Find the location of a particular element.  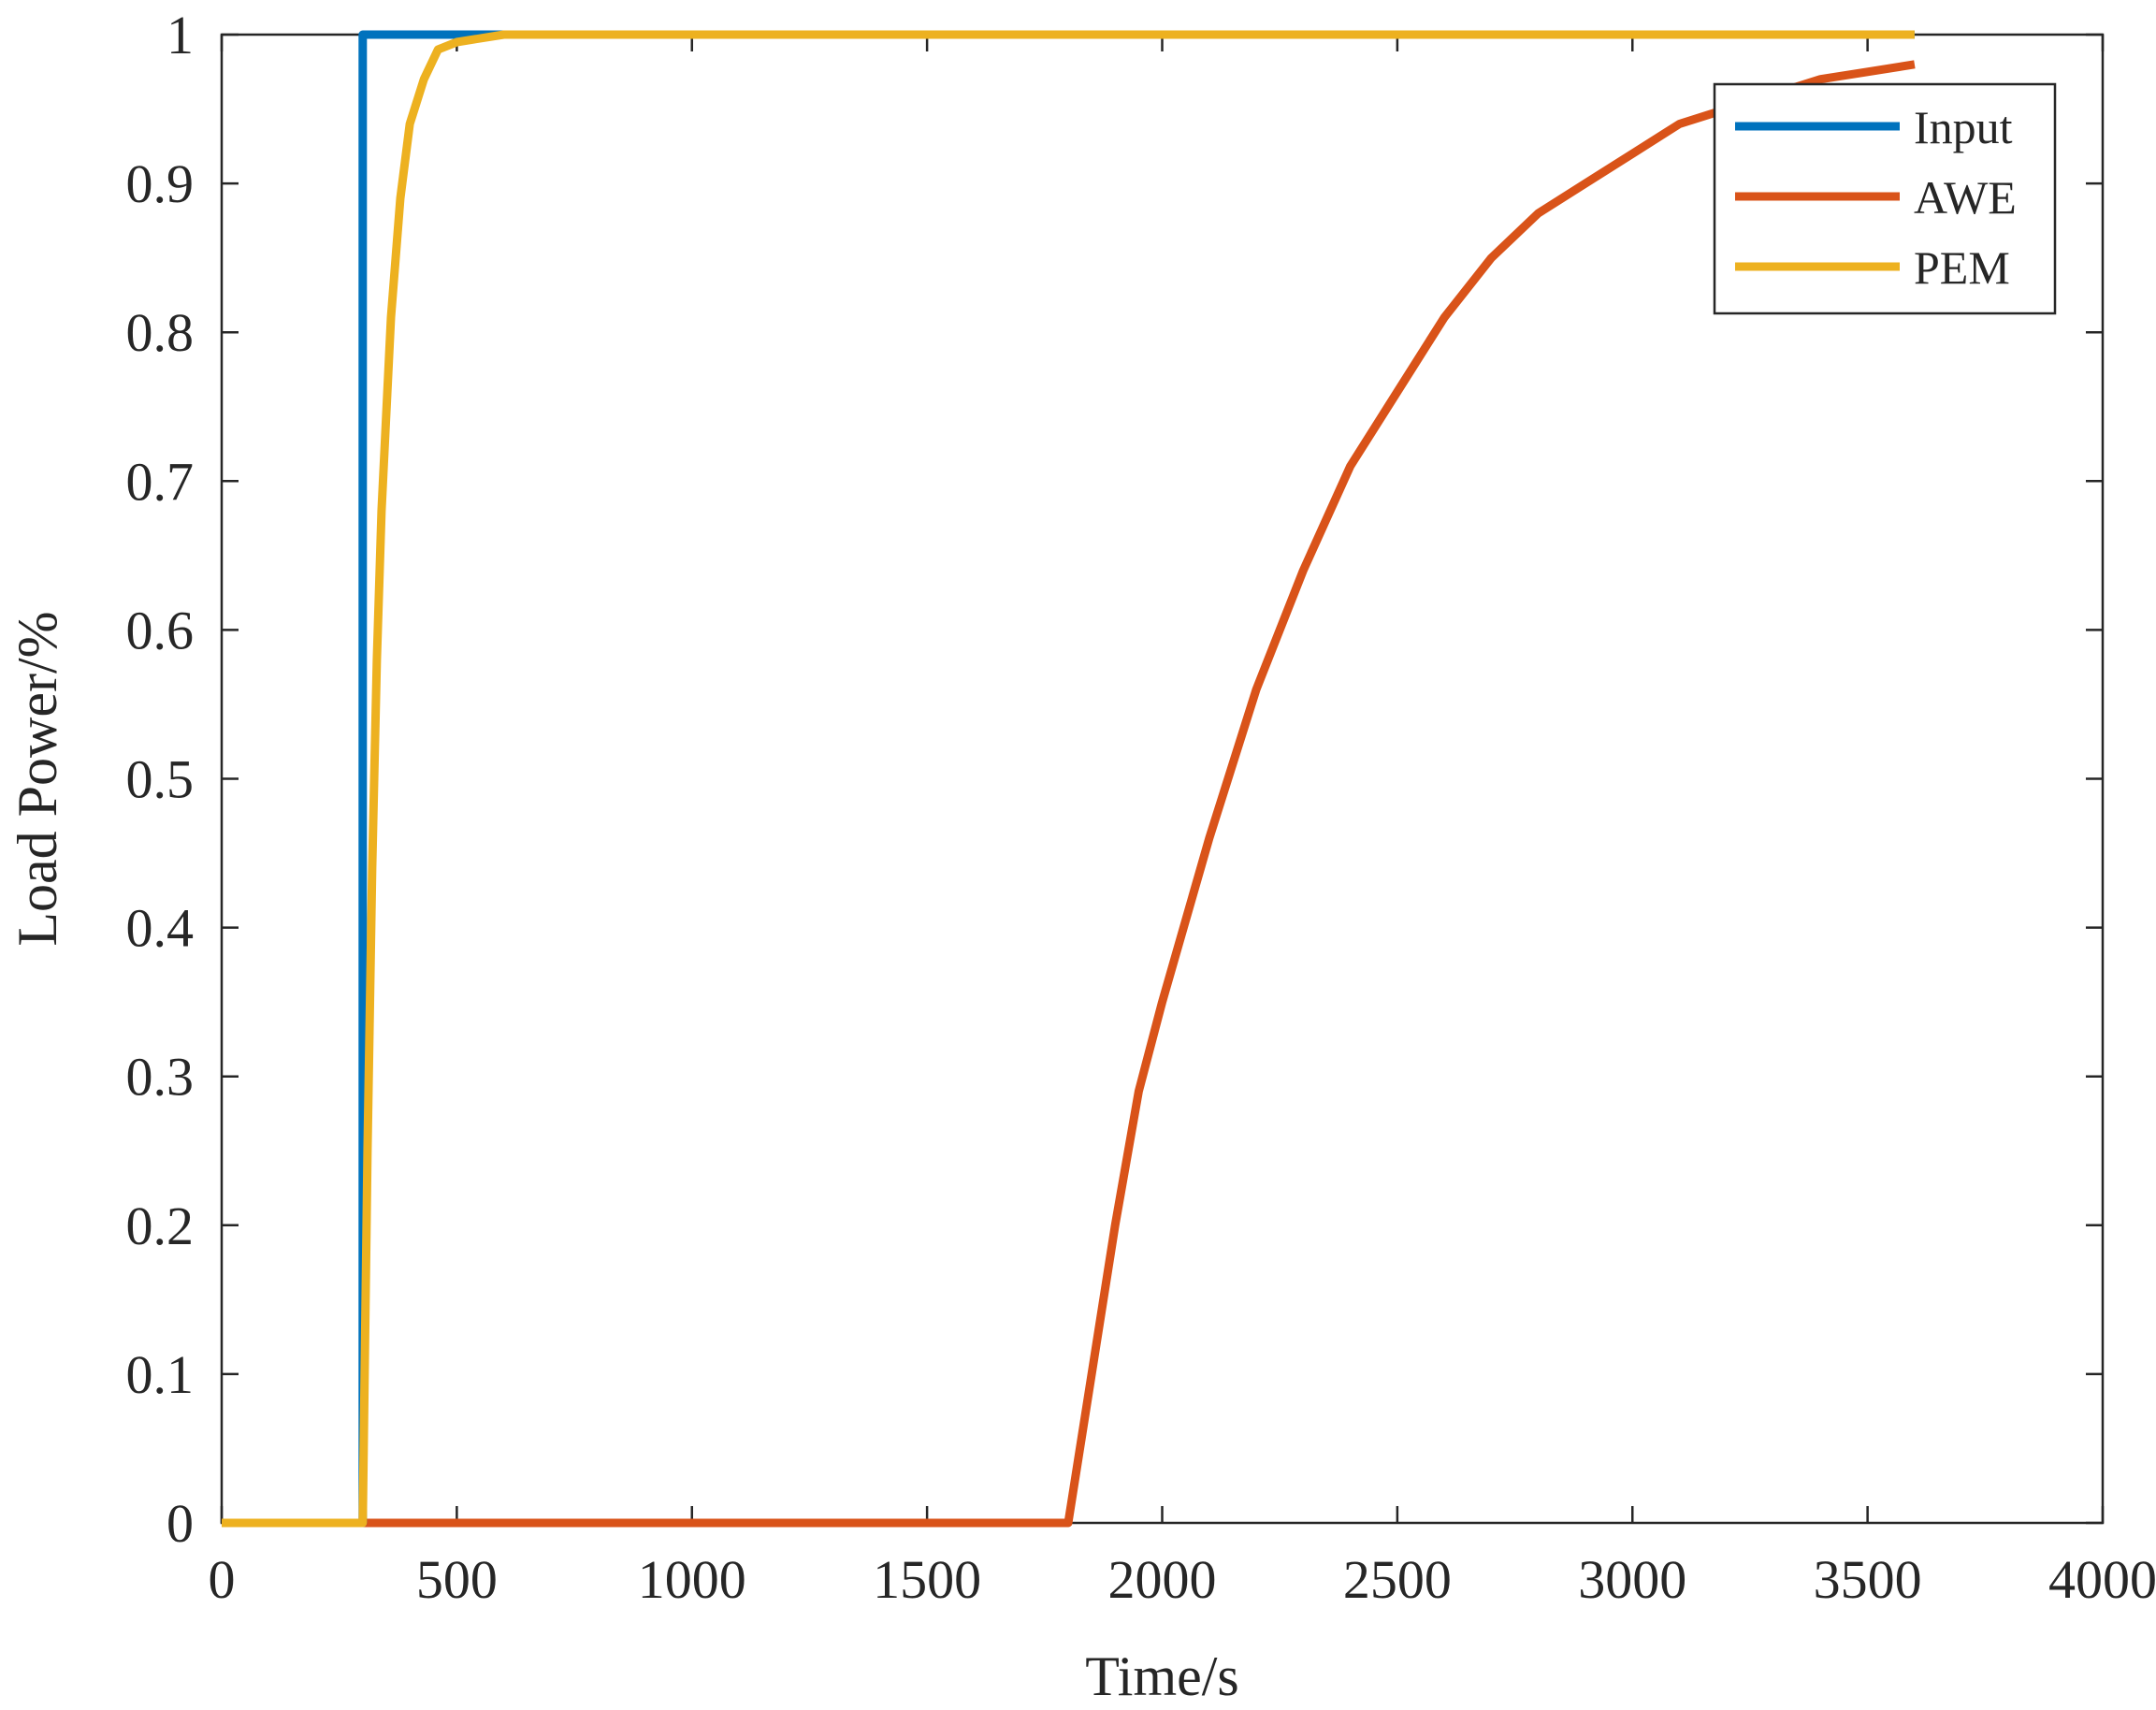

y-tick-label: 0 is located at coordinates (180, 1523).